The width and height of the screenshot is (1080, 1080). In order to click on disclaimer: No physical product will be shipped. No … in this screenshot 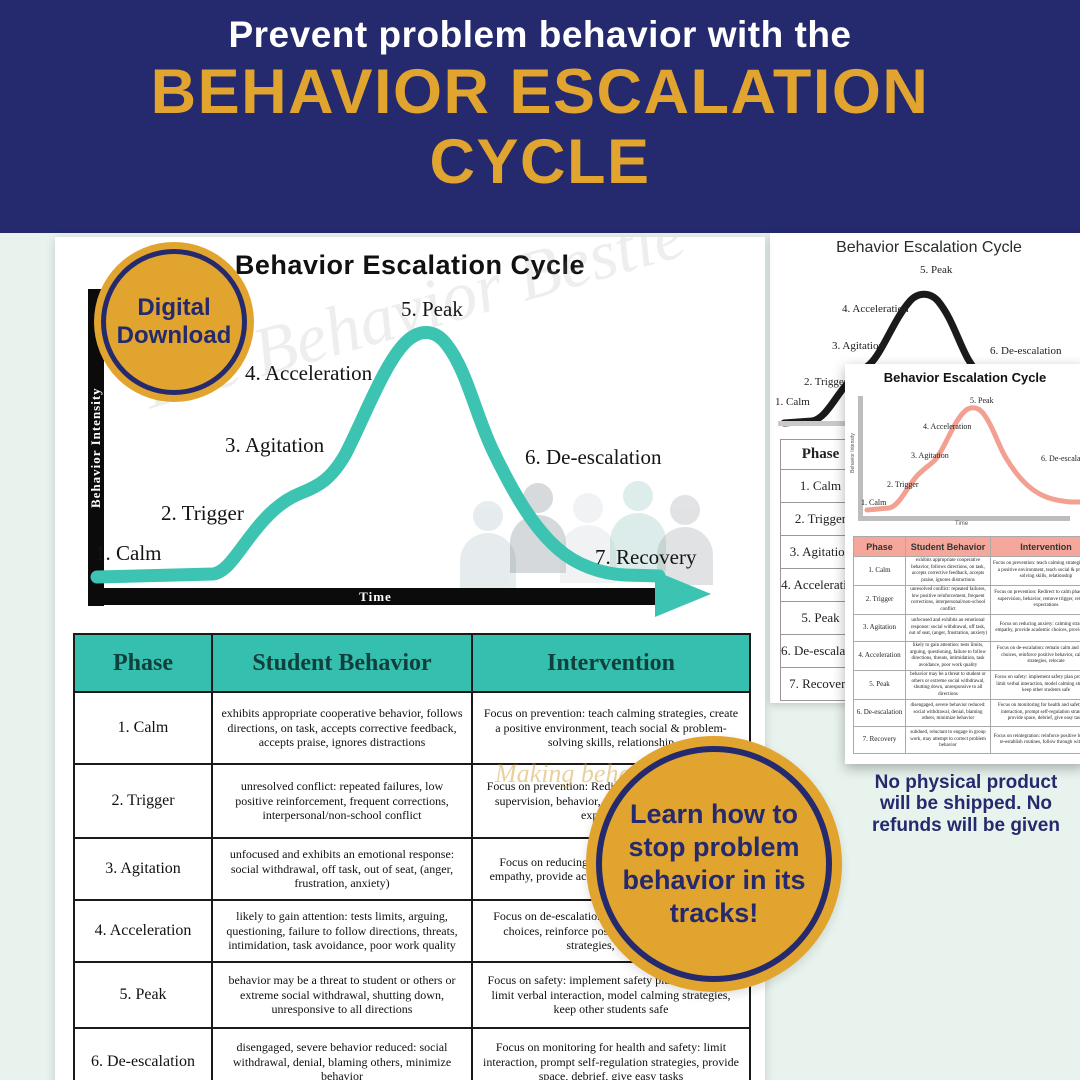, I will do `click(966, 804)`.